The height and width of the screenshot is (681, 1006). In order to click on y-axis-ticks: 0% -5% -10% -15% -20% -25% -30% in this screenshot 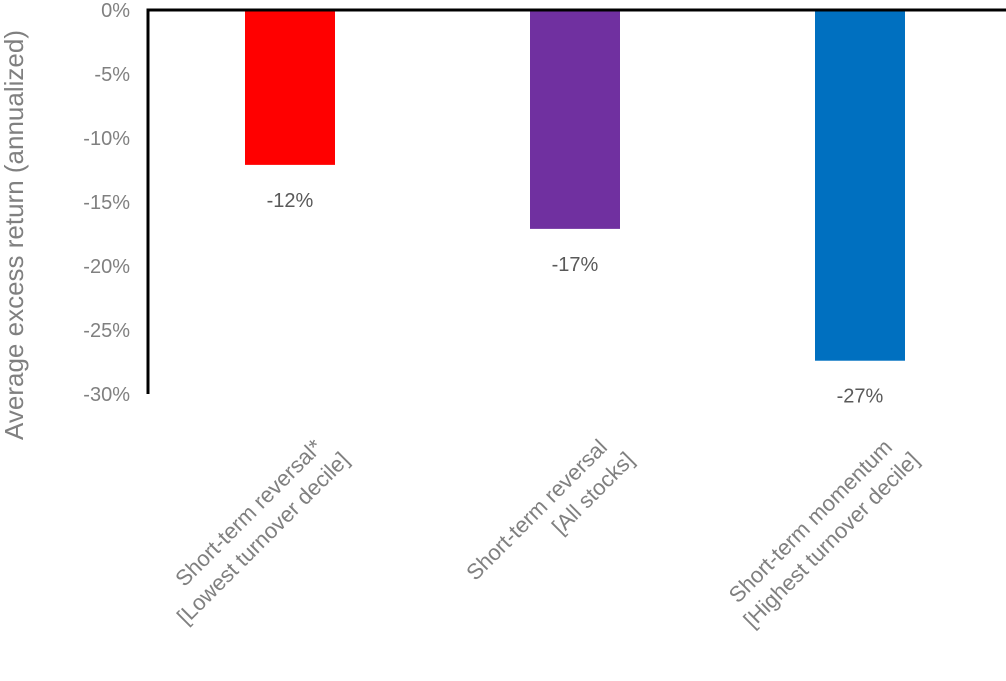, I will do `click(106, 203)`.